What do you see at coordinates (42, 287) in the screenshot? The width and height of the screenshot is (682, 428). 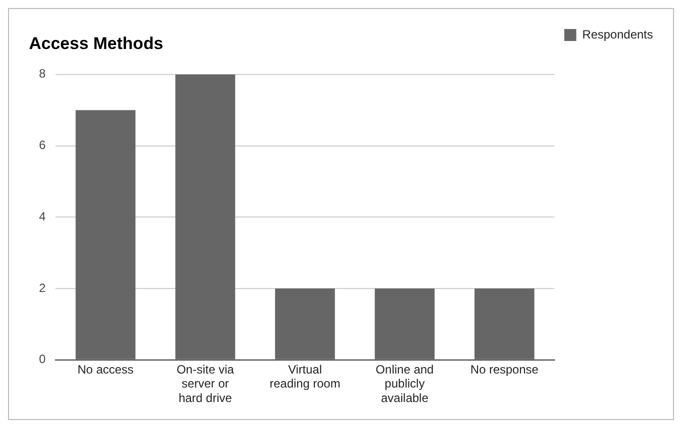 I see `y-tick-label: 2` at bounding box center [42, 287].